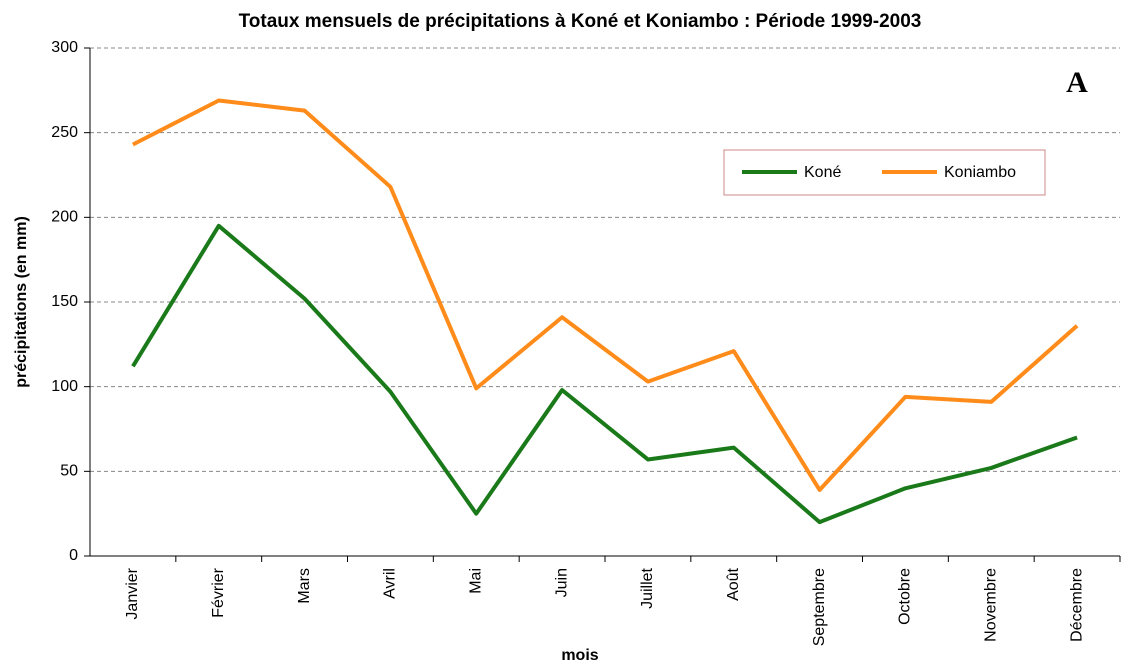 This screenshot has height=668, width=1123. Describe the element at coordinates (390, 583) in the screenshot. I see `x-tick-label: Avril` at that location.